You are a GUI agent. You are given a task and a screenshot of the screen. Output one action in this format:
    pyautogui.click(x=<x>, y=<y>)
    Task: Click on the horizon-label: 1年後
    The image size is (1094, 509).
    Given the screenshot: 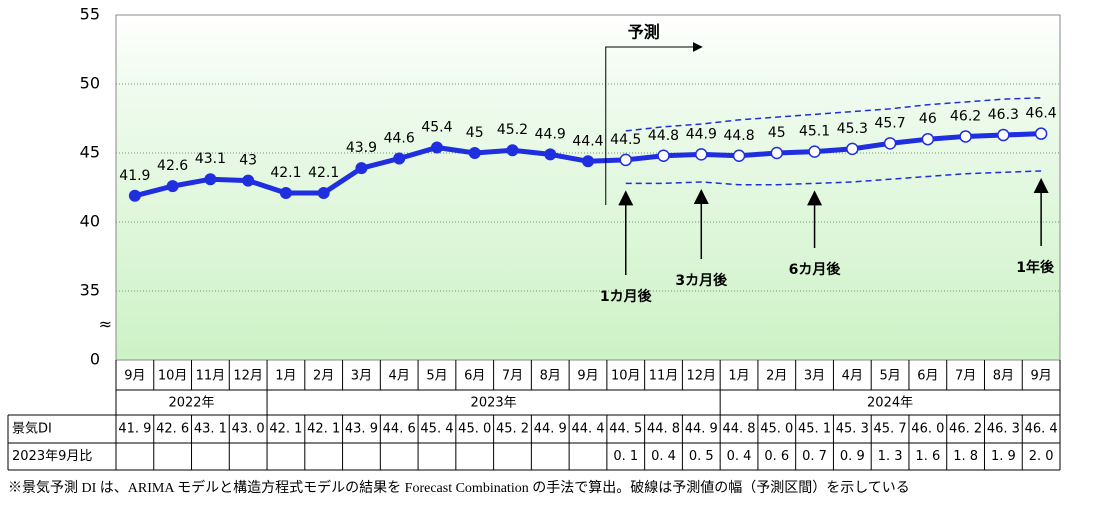 What is the action you would take?
    pyautogui.click(x=1035, y=267)
    